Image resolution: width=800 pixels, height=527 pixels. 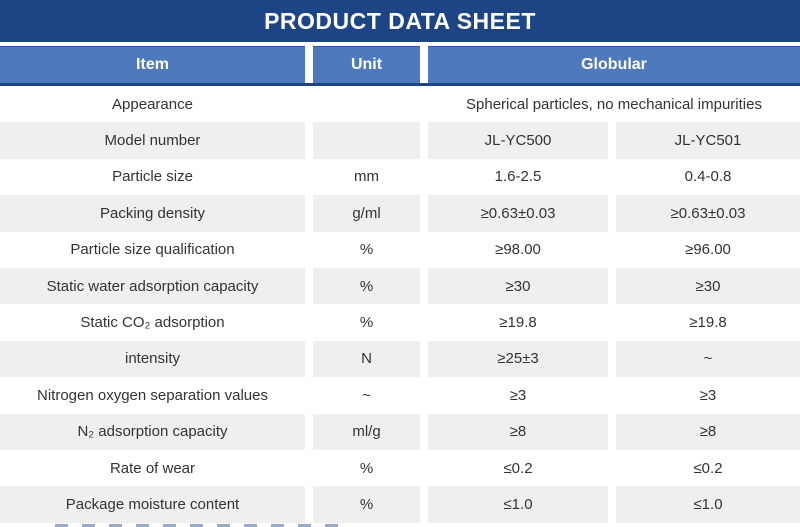 What do you see at coordinates (708, 395) in the screenshot?
I see `value-cell-yc501: ≥3` at bounding box center [708, 395].